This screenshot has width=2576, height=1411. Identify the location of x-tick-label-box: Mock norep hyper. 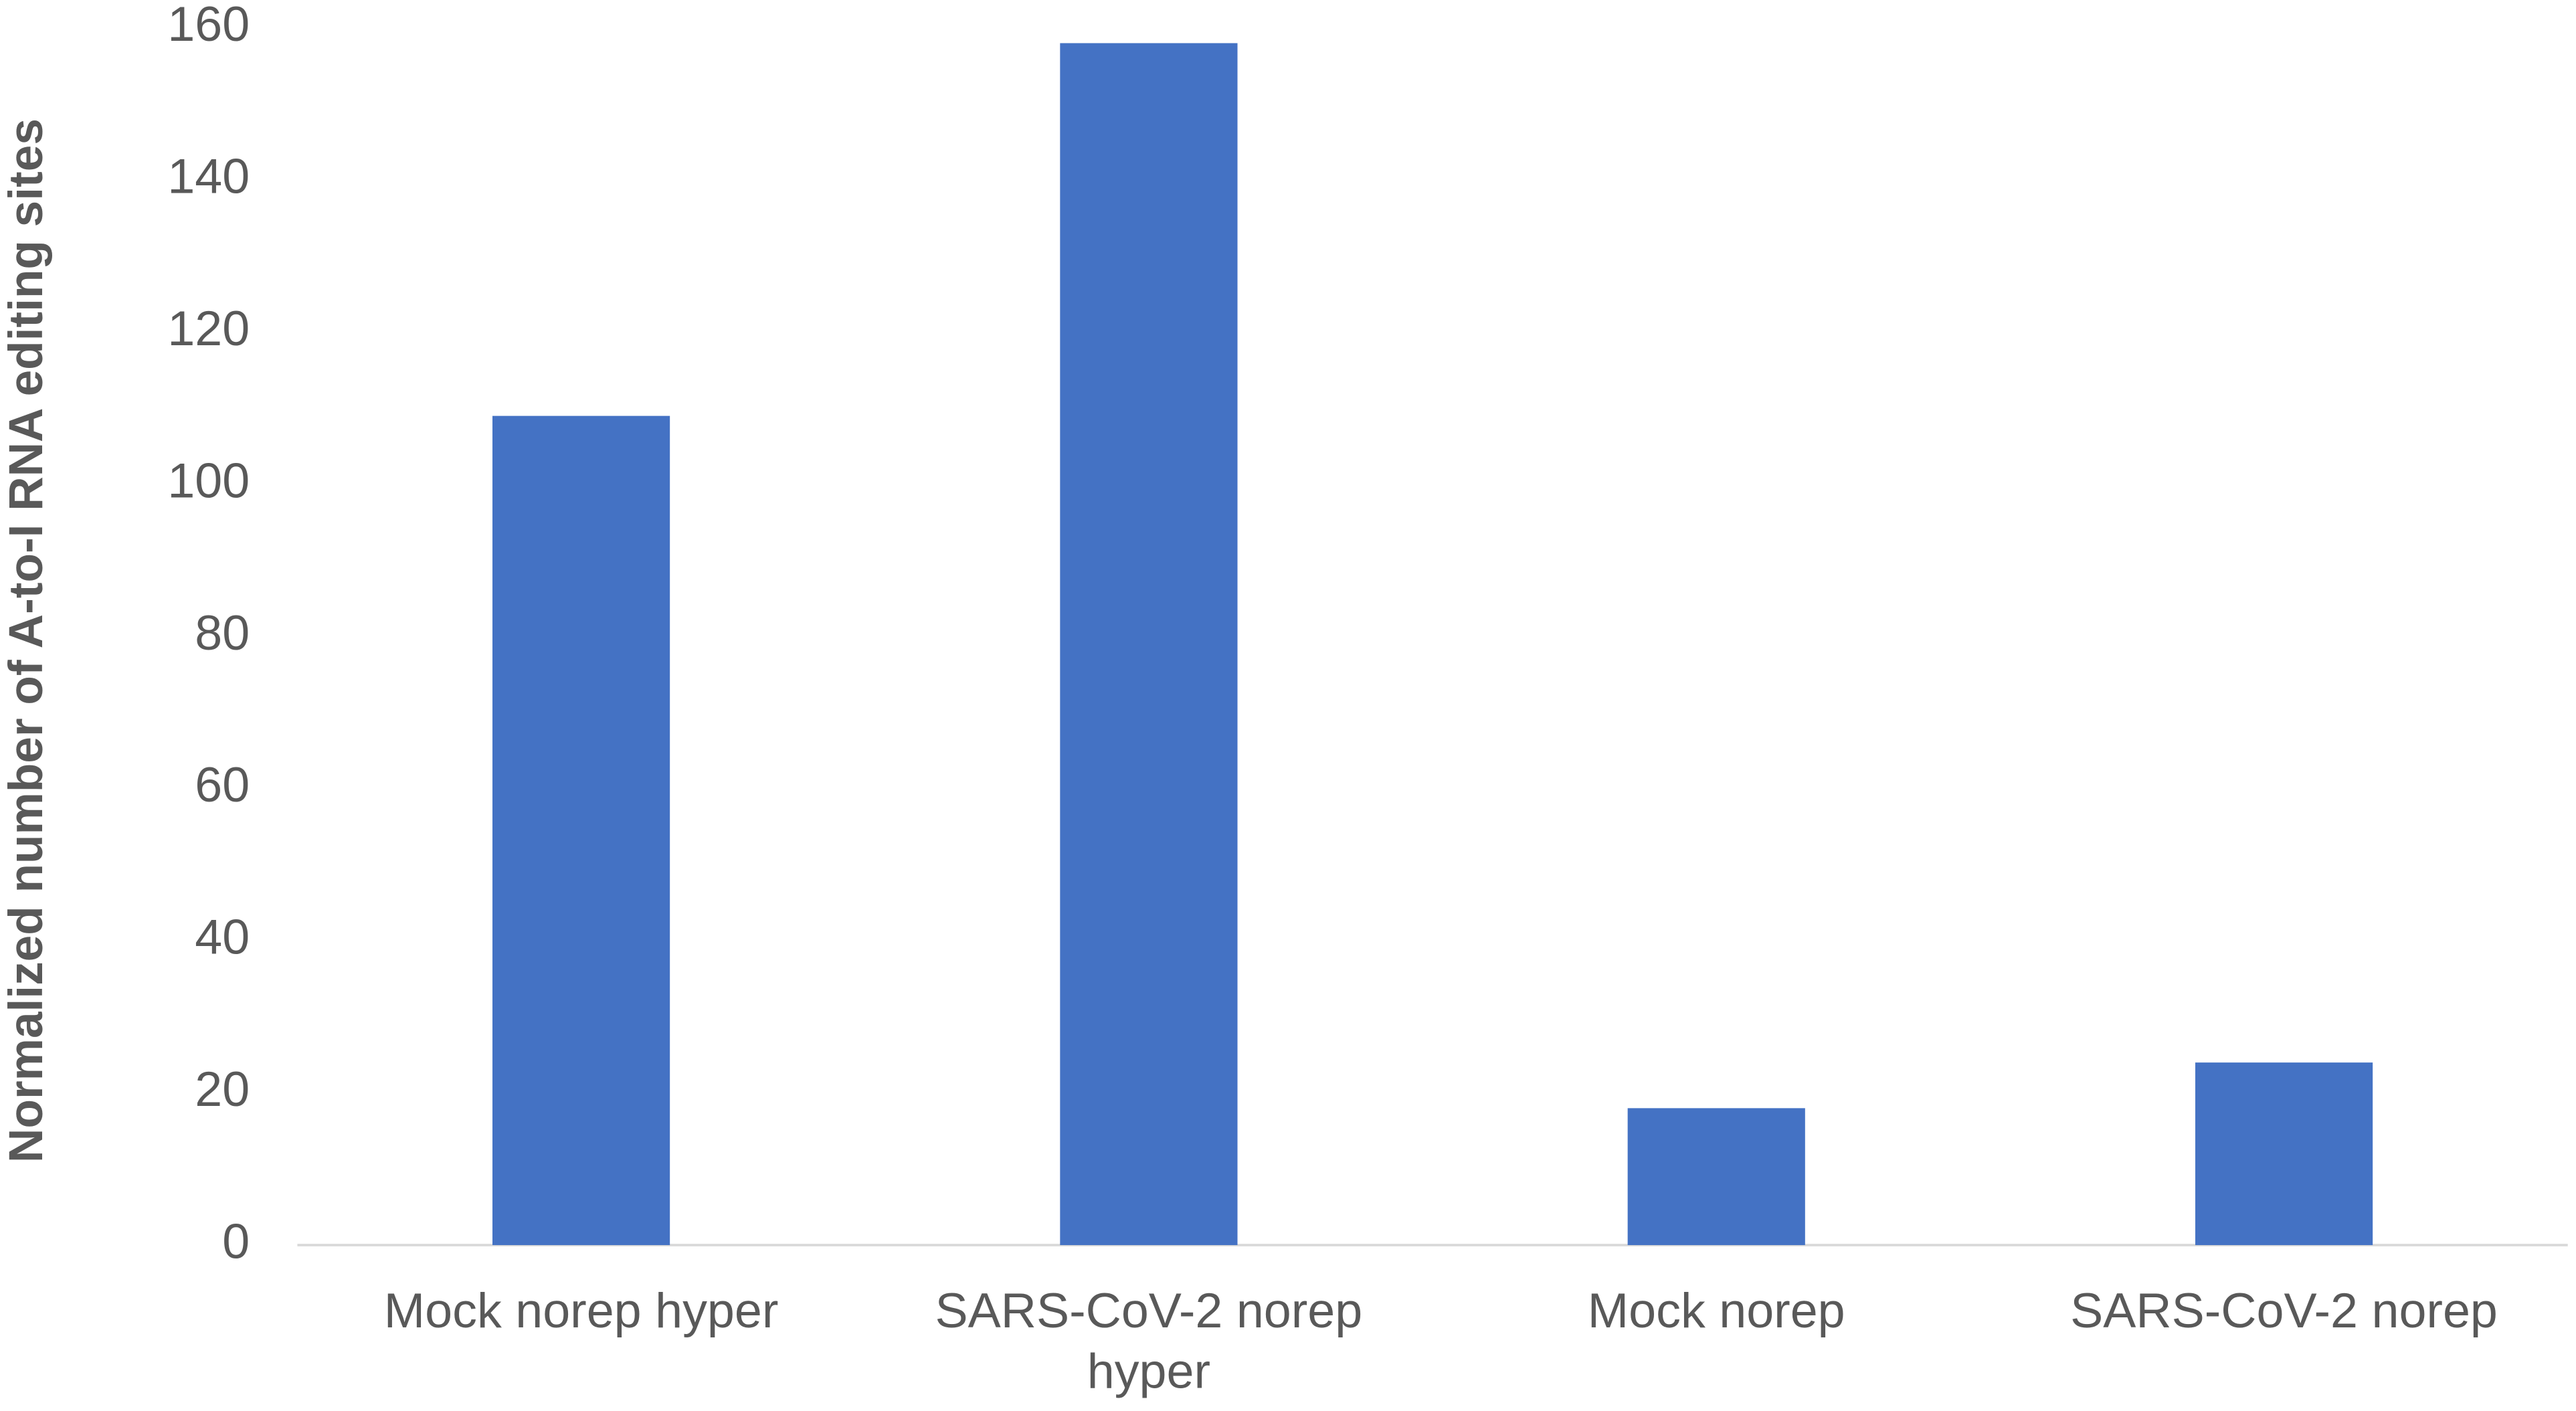
(581, 1311).